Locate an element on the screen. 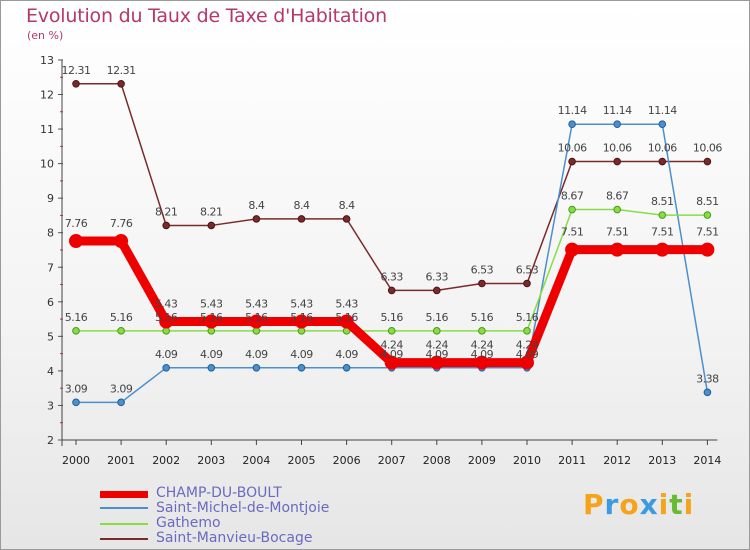  data-label-saint-manvieu-bocage: 6.33 is located at coordinates (391, 276).